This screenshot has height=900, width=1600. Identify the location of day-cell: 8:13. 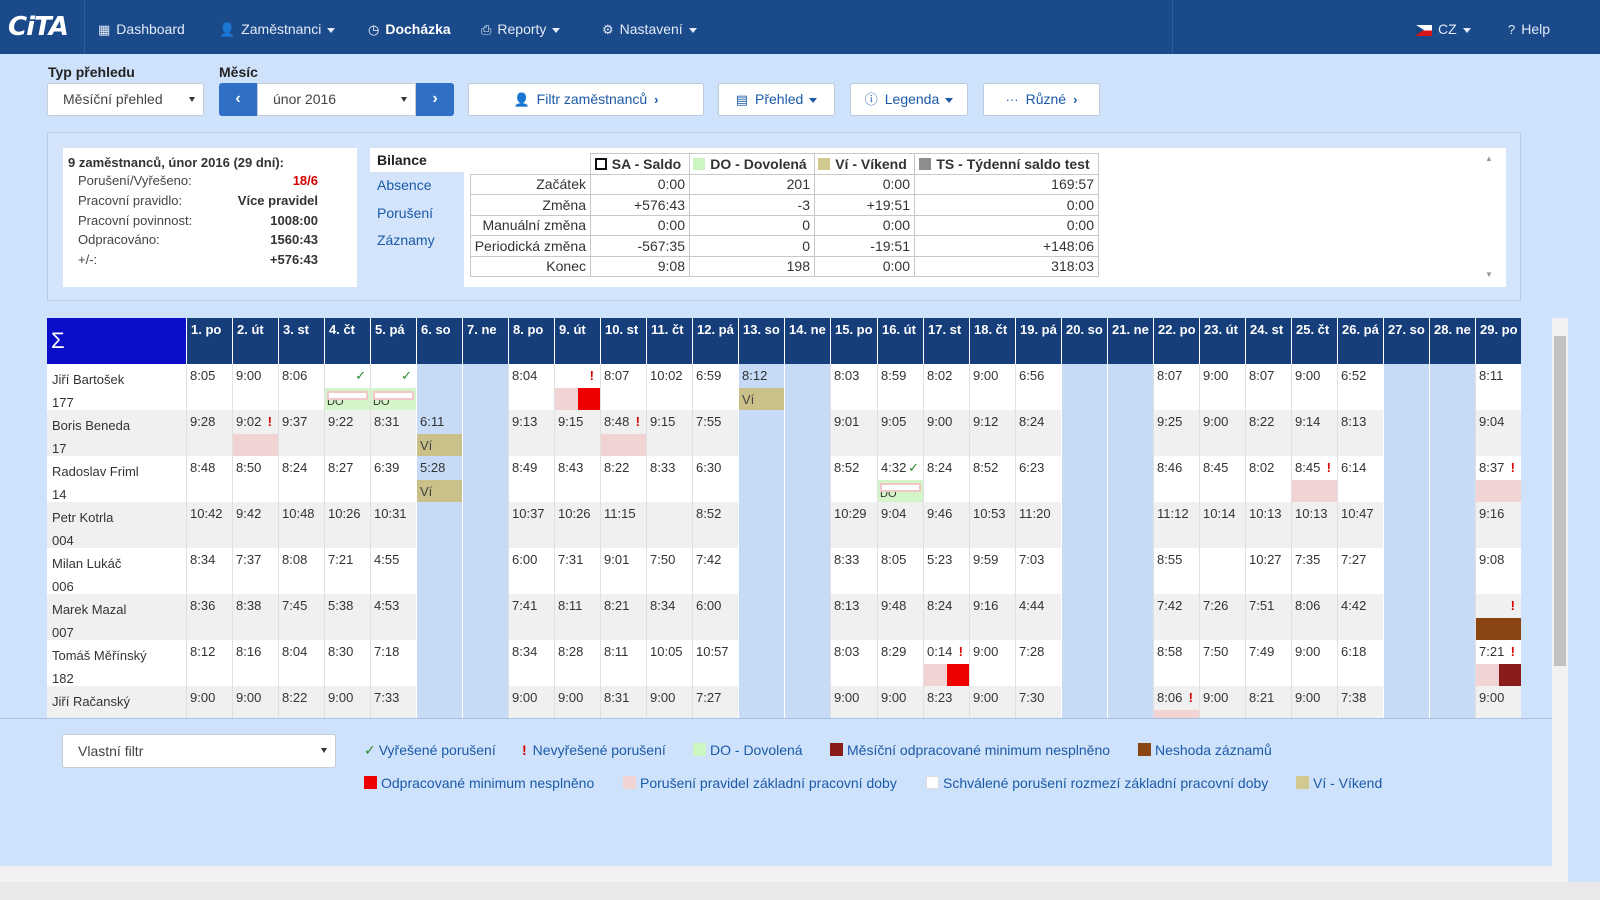
(1360, 433).